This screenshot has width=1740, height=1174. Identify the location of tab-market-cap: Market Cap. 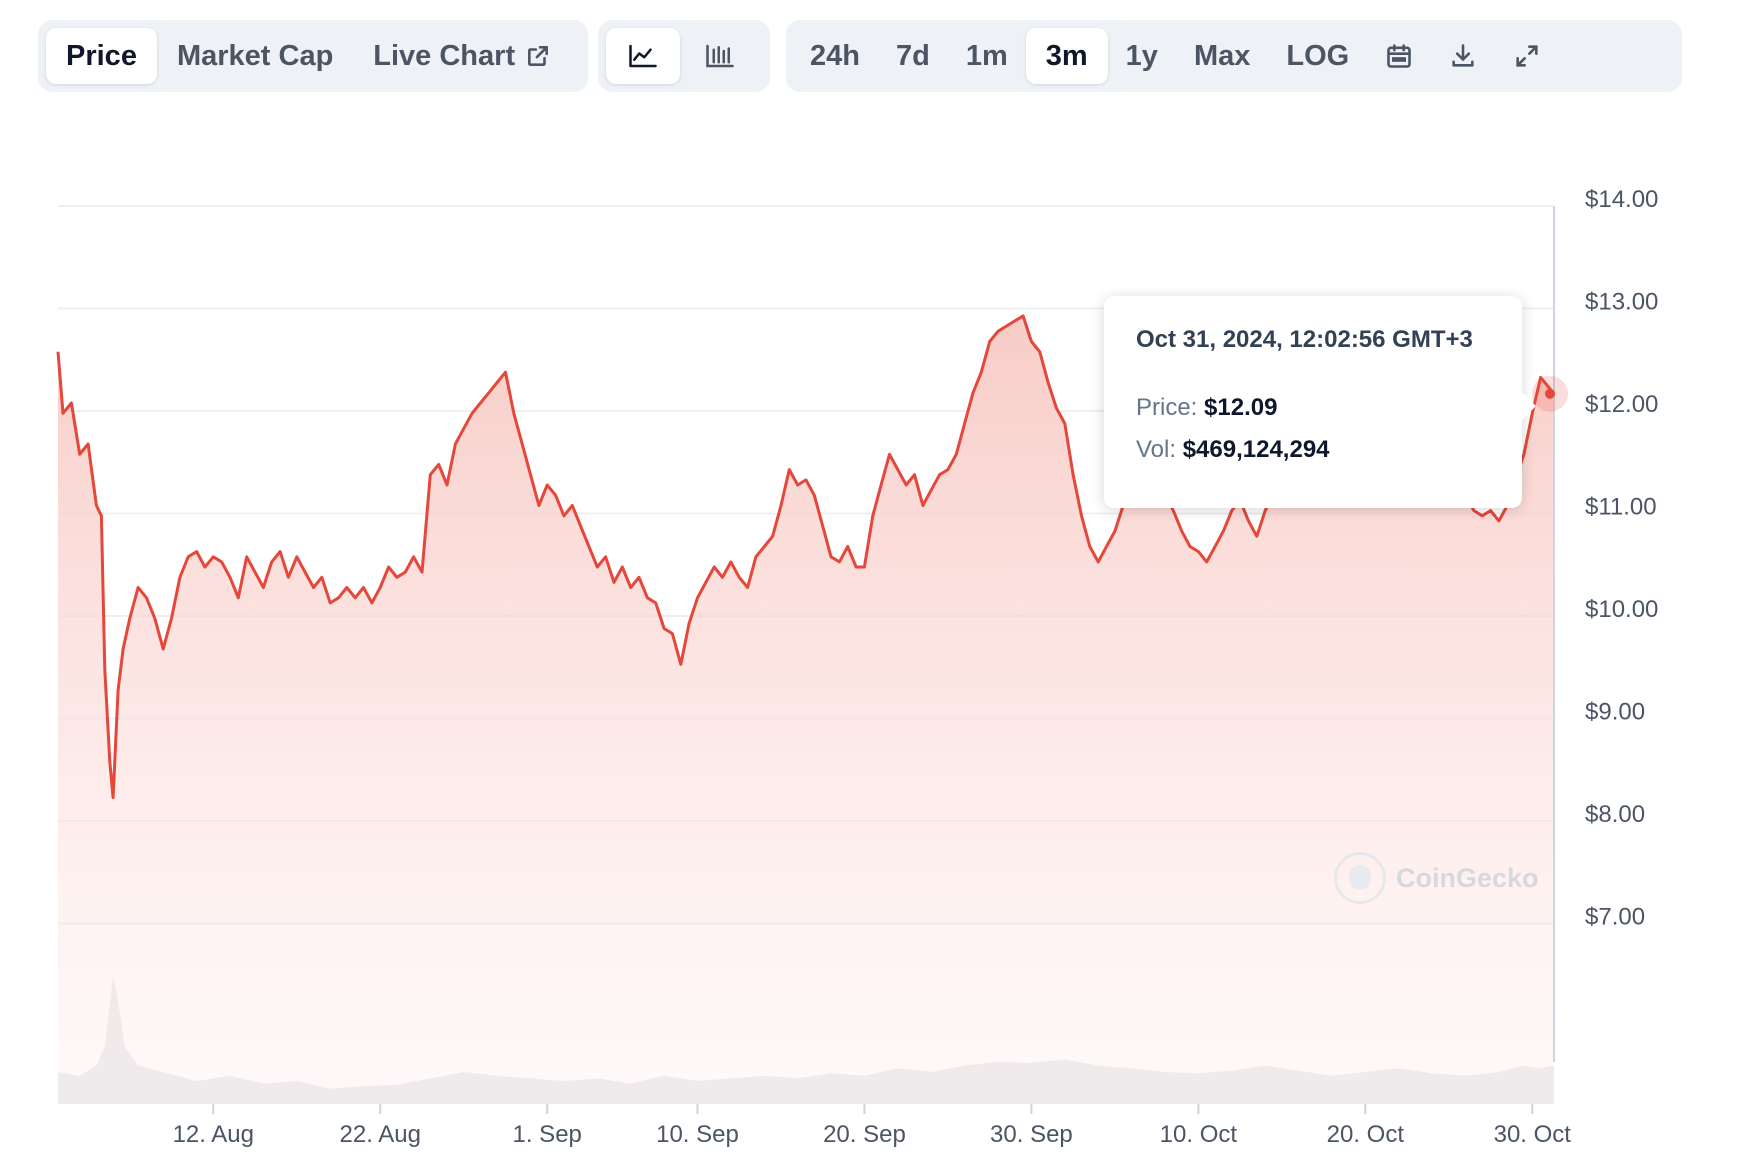
(255, 56).